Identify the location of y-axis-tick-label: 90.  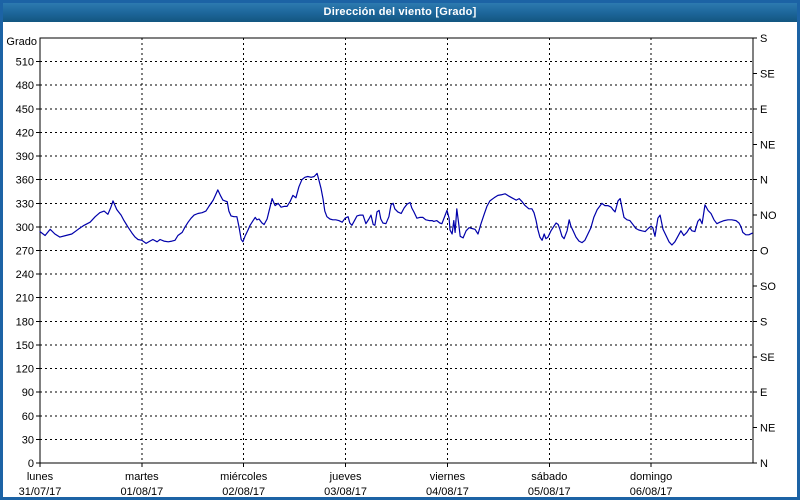
(28, 393).